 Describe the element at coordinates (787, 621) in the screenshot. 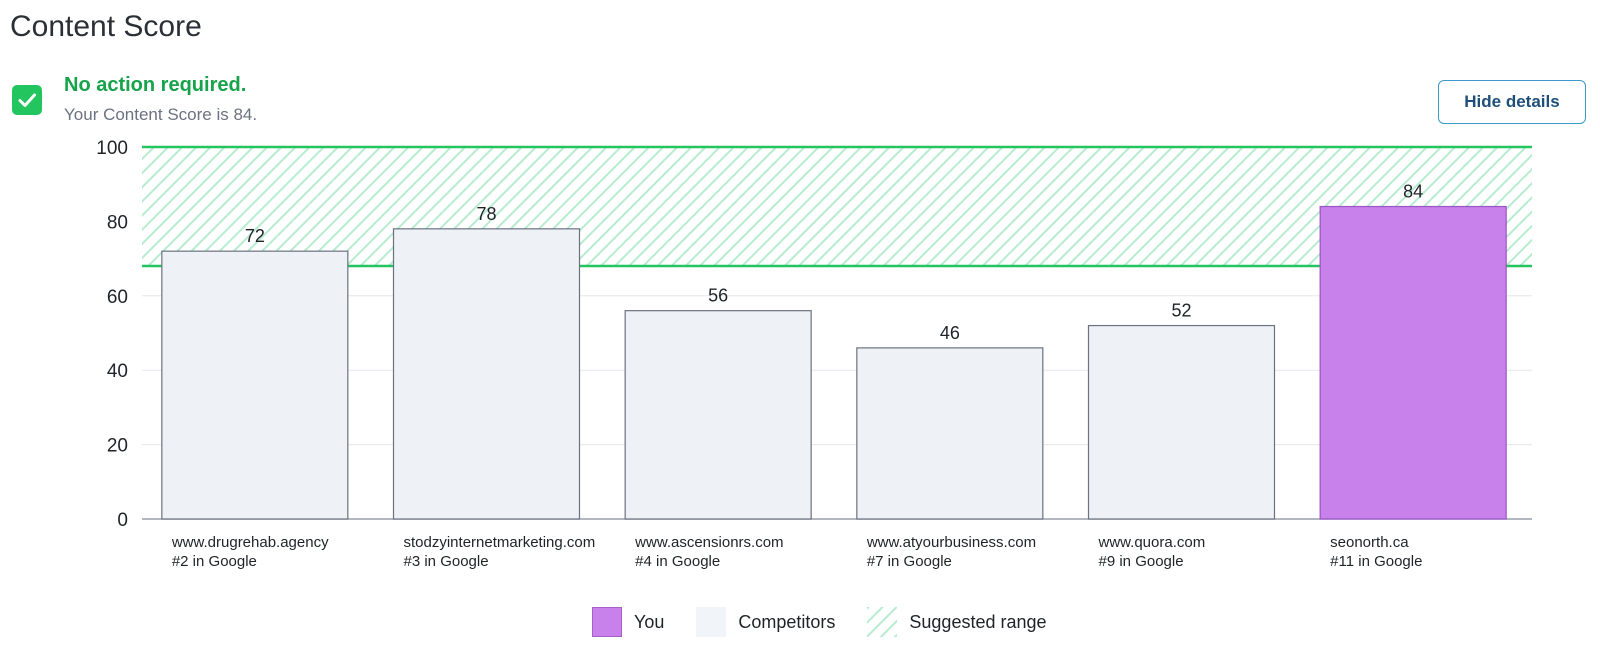

I see `legend-label-competitors: Competitors` at that location.